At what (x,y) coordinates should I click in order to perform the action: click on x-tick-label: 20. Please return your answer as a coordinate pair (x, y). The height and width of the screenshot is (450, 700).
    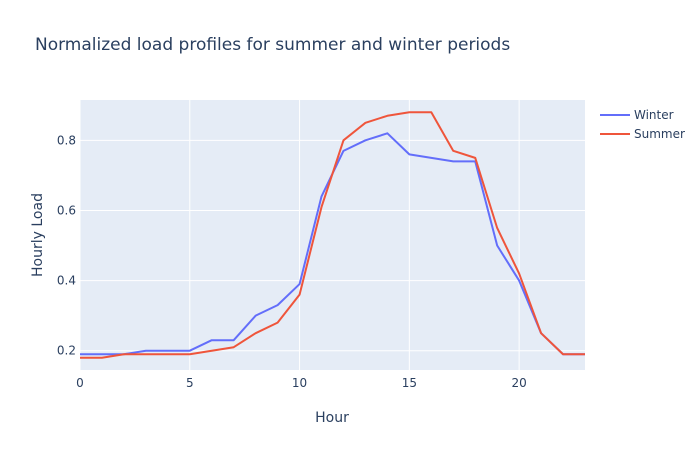
    Looking at the image, I should click on (518, 383).